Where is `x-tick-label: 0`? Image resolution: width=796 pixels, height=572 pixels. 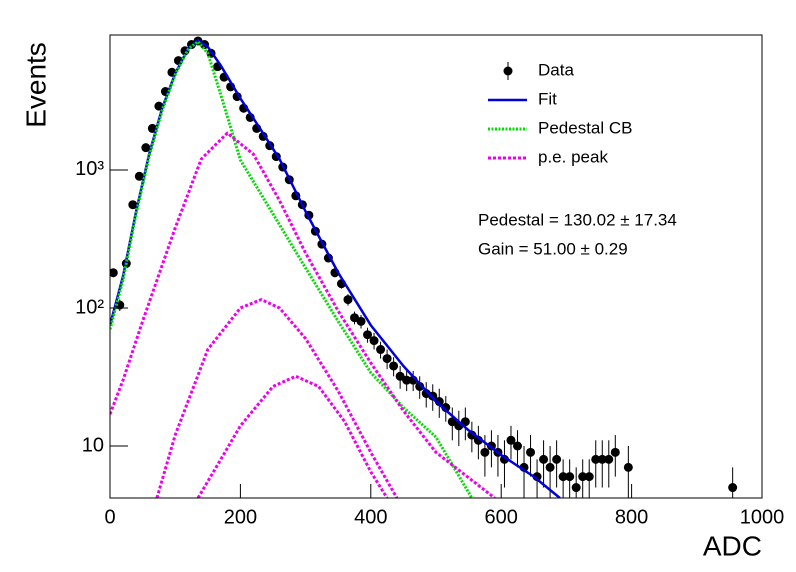
x-tick-label: 0 is located at coordinates (109, 517).